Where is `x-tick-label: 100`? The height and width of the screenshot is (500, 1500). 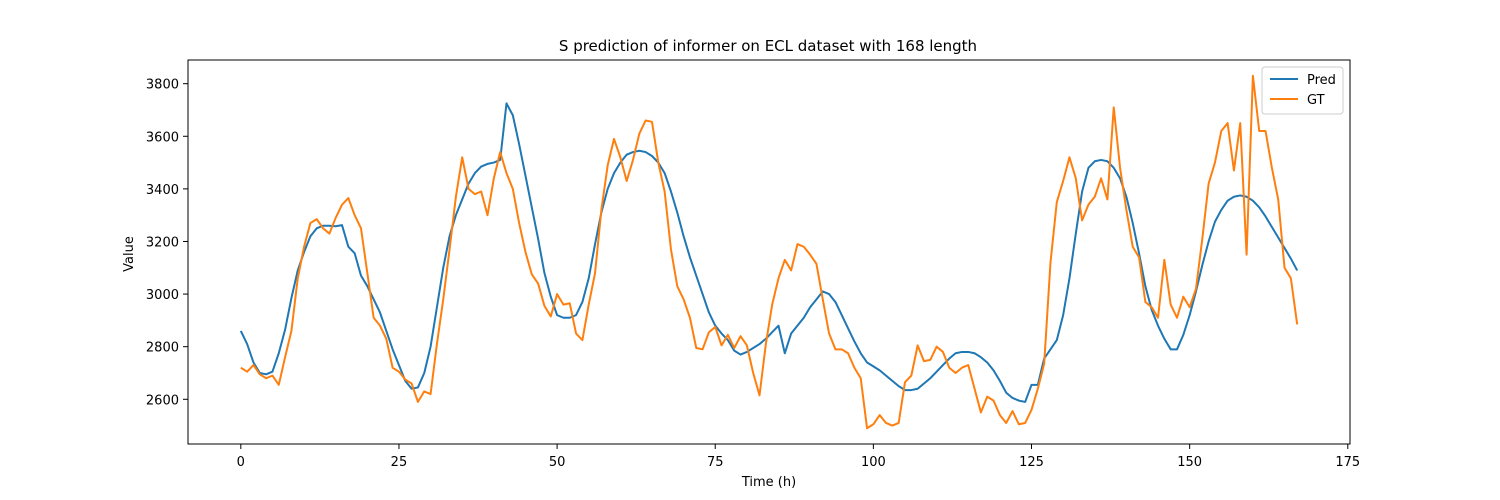
x-tick-label: 100 is located at coordinates (873, 462).